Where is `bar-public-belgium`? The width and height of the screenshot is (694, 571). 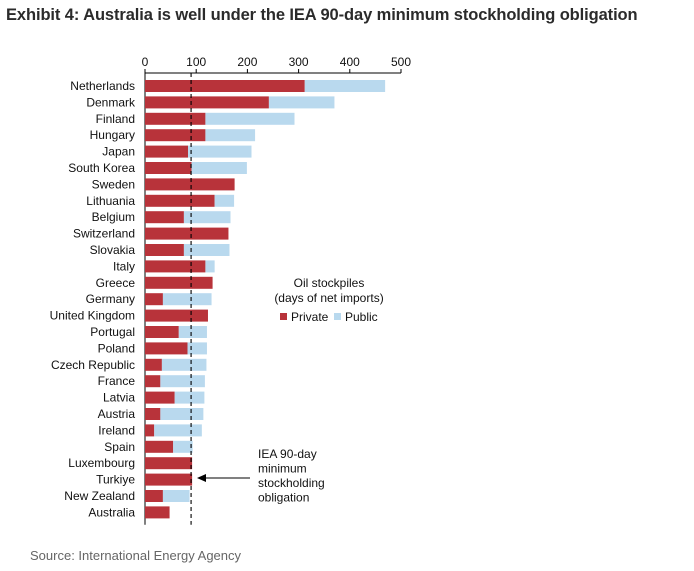
bar-public-belgium is located at coordinates (207, 217).